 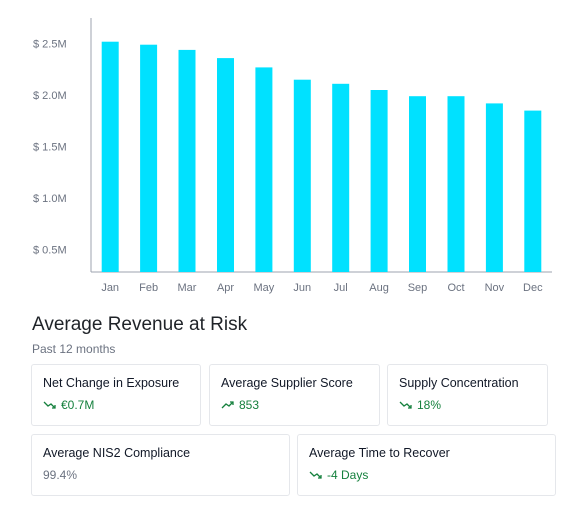 I want to click on x-tick-label: Jul, so click(x=341, y=288).